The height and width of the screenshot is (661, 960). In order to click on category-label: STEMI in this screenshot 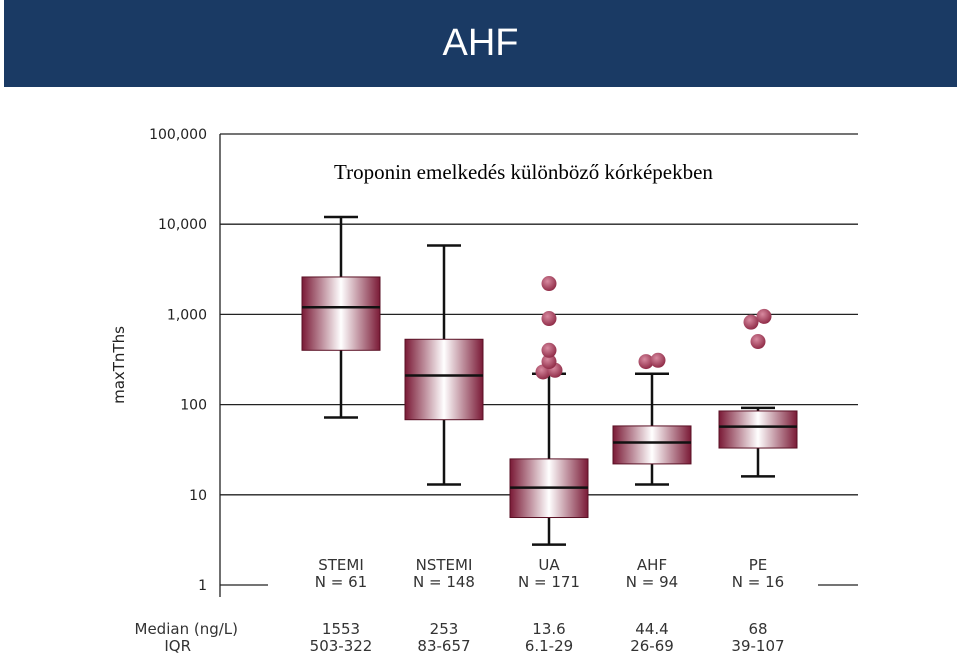, I will do `click(341, 565)`.